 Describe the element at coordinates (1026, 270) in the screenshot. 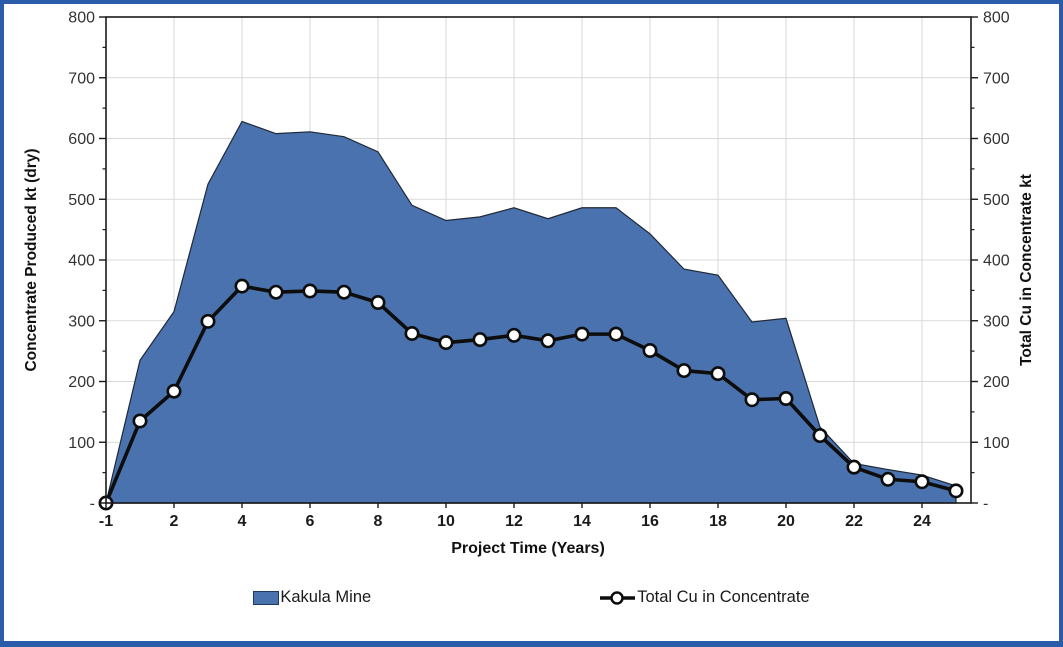

I see `y-axis-title-right: Total Cu in Concentrate kt` at that location.